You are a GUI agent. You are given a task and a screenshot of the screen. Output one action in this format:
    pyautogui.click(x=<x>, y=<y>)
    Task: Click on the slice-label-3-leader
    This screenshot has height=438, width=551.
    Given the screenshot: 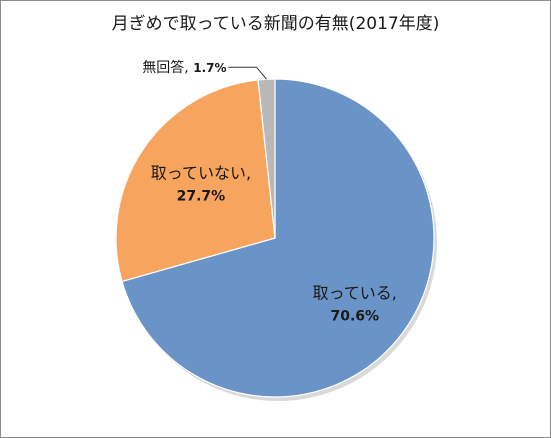 What is the action you would take?
    pyautogui.click(x=247, y=73)
    